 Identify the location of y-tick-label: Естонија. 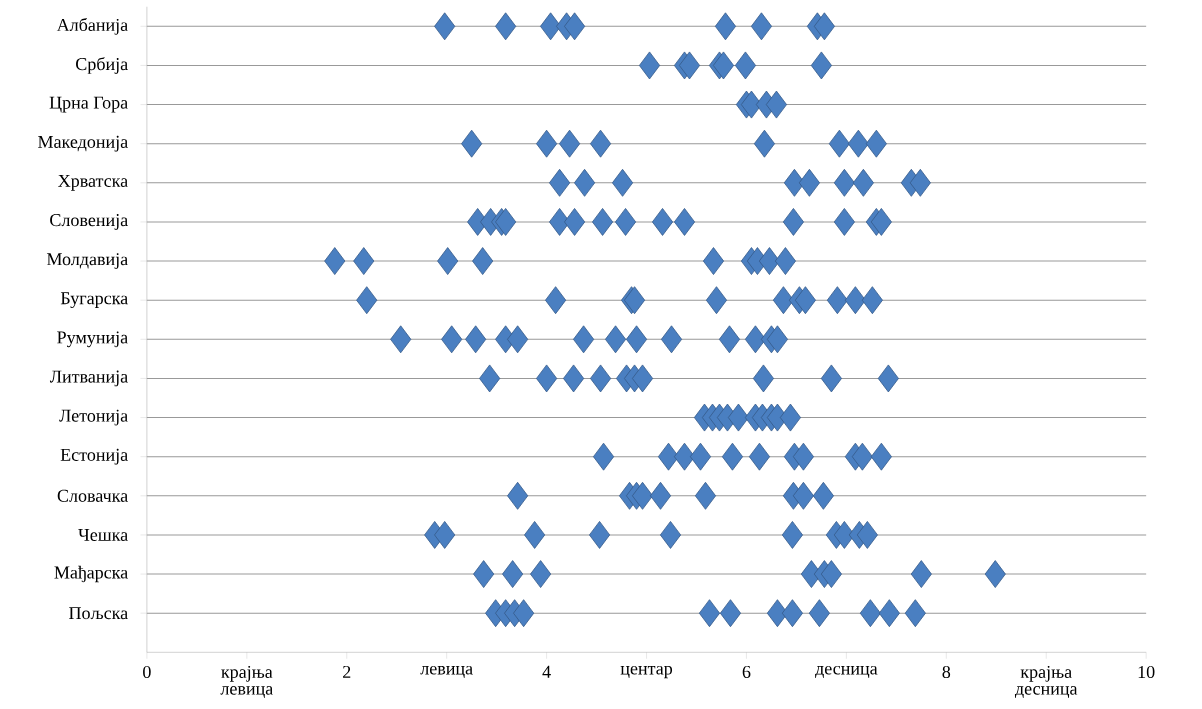
(94, 456).